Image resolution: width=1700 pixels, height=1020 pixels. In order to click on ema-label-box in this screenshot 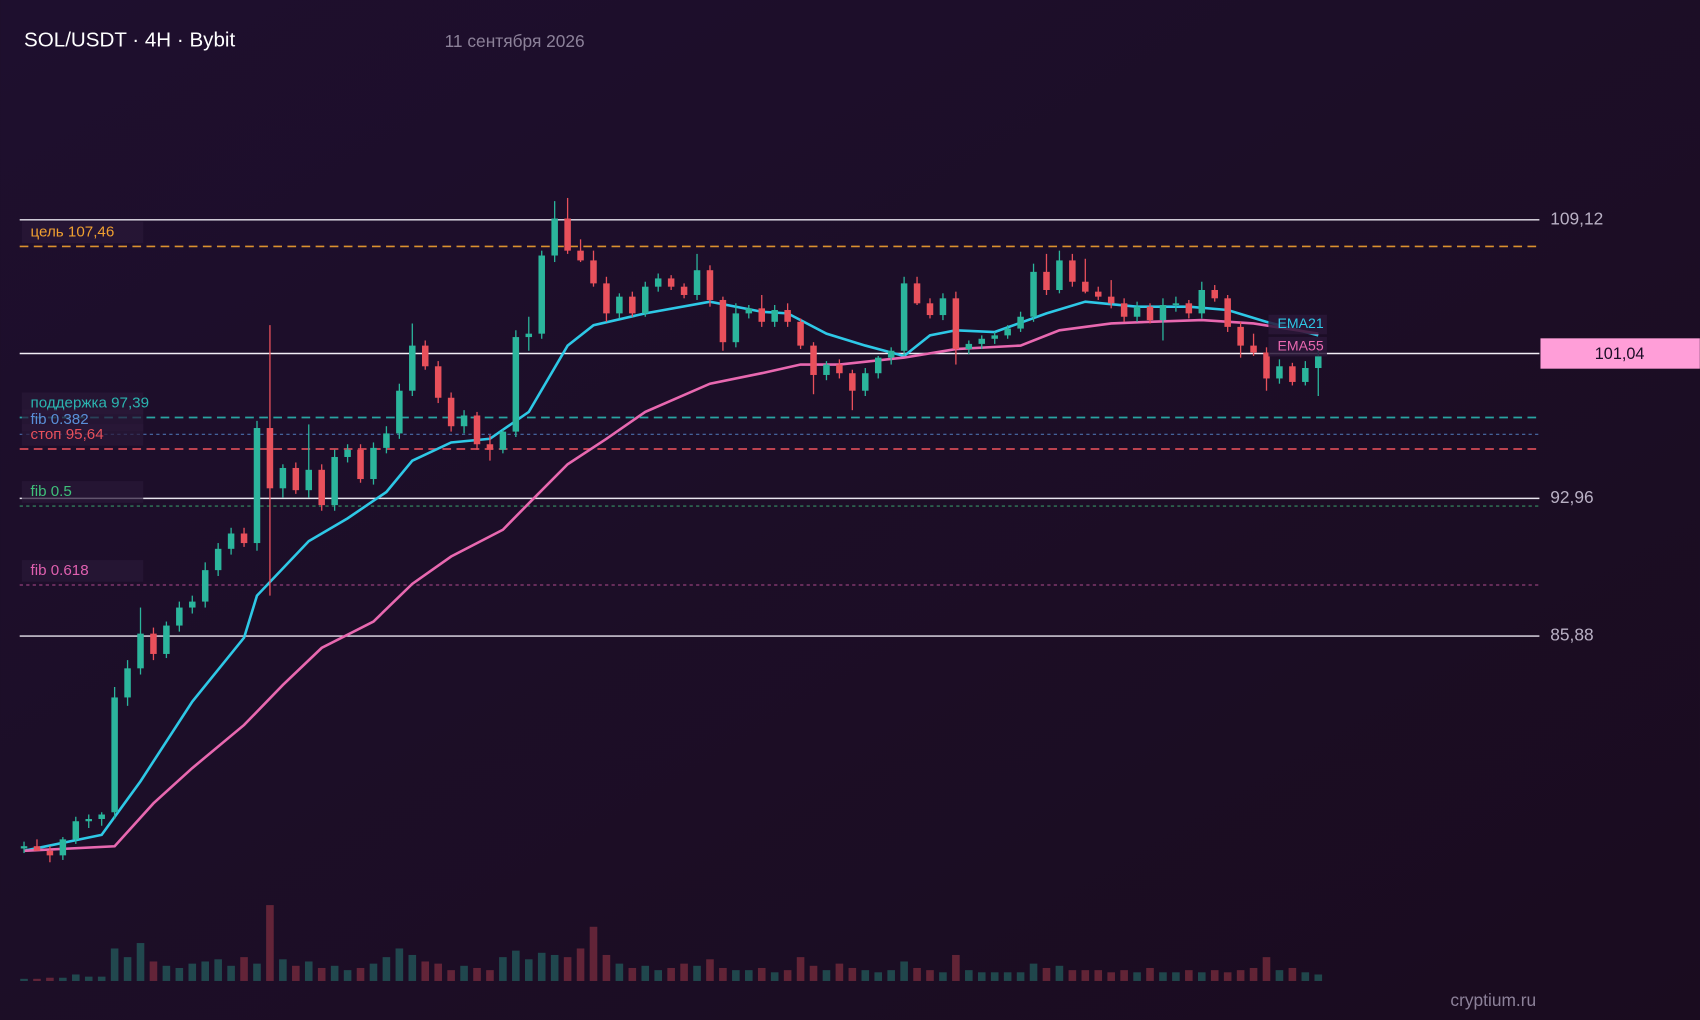, I will do `click(1297, 324)`.